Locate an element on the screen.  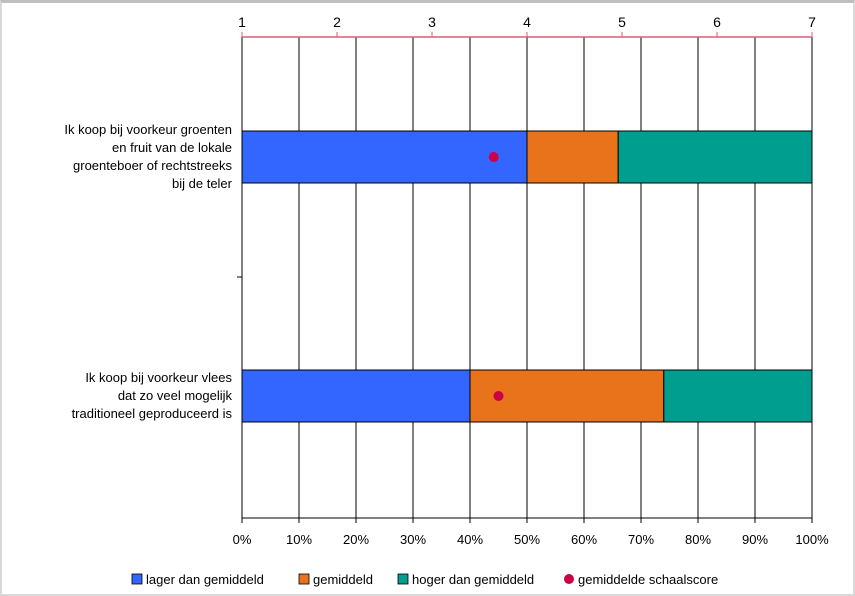
category-label: Ik koop bij voorkeur vlees is located at coordinates (158, 377).